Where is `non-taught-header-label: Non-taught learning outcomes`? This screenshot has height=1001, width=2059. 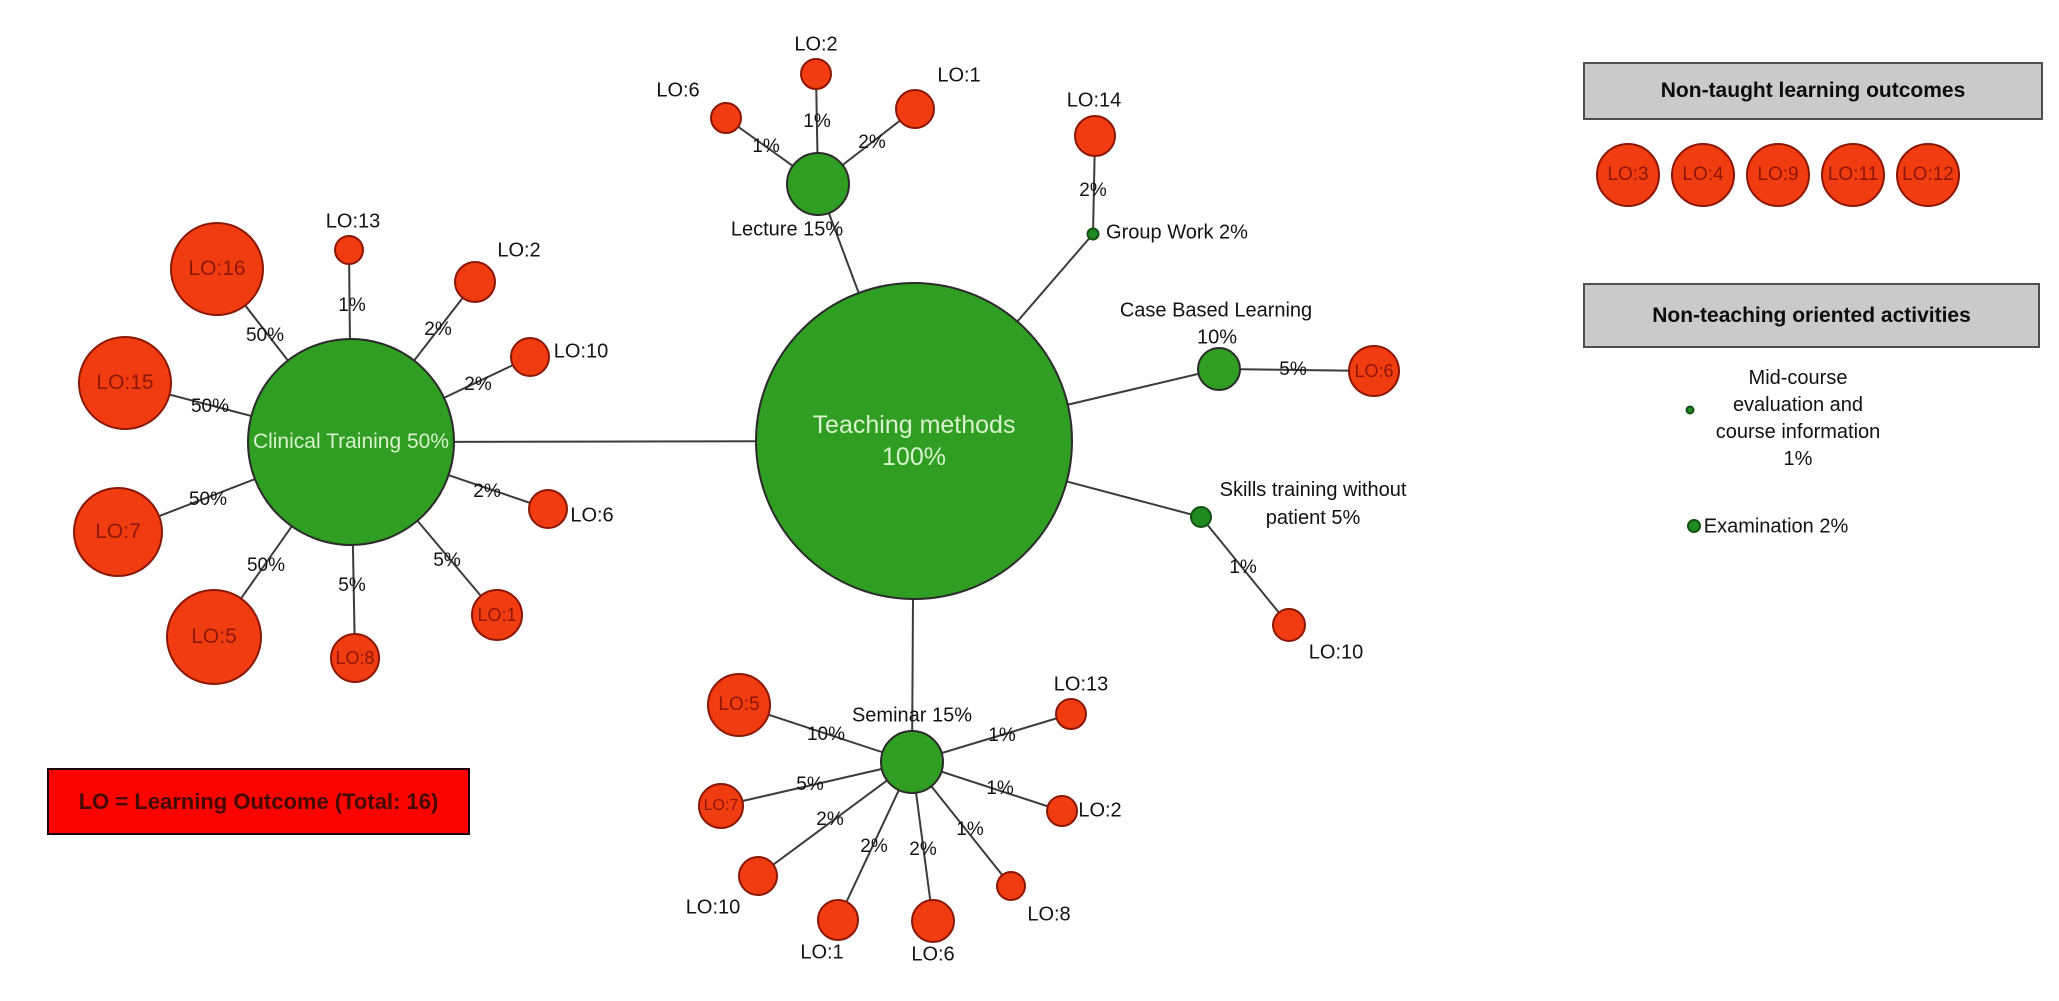
non-taught-header-label: Non-taught learning outcomes is located at coordinates (1813, 90).